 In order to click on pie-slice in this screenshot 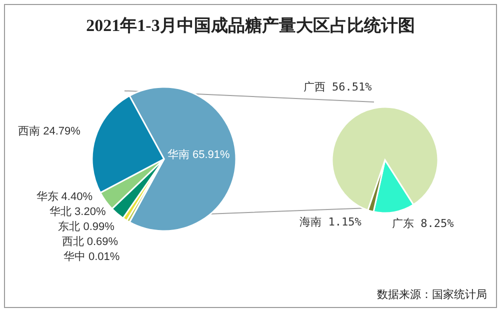, I will do `click(385, 158)`.